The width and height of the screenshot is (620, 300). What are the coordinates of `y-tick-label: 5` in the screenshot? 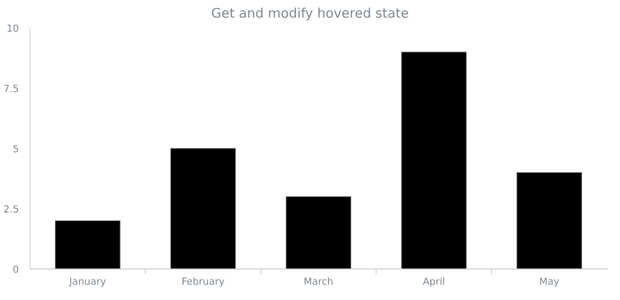 It's located at (15, 148).